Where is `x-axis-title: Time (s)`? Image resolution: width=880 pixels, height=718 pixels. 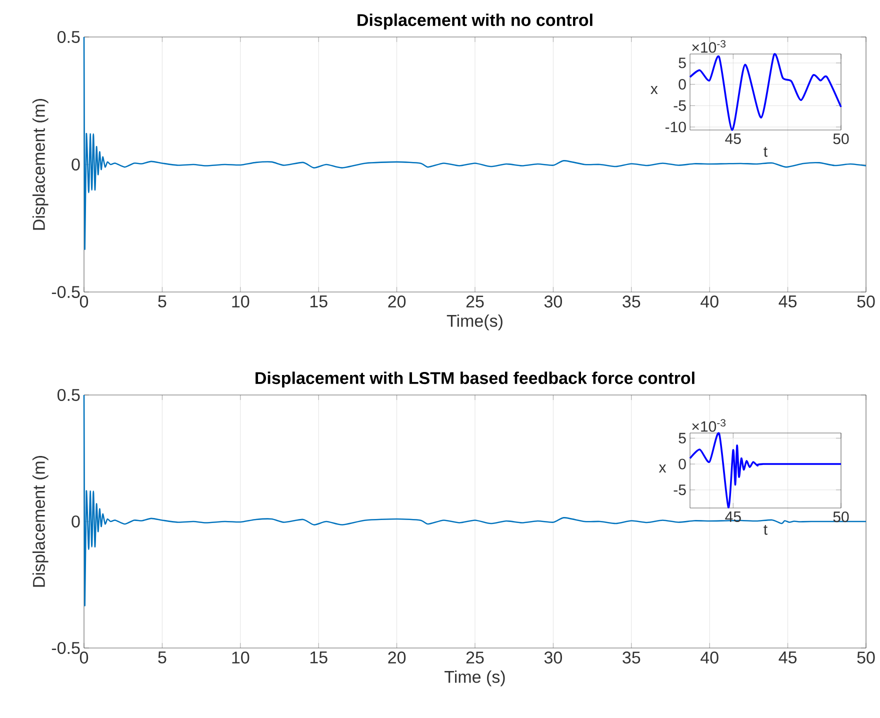
x-axis-title: Time (s) is located at coordinates (474, 678).